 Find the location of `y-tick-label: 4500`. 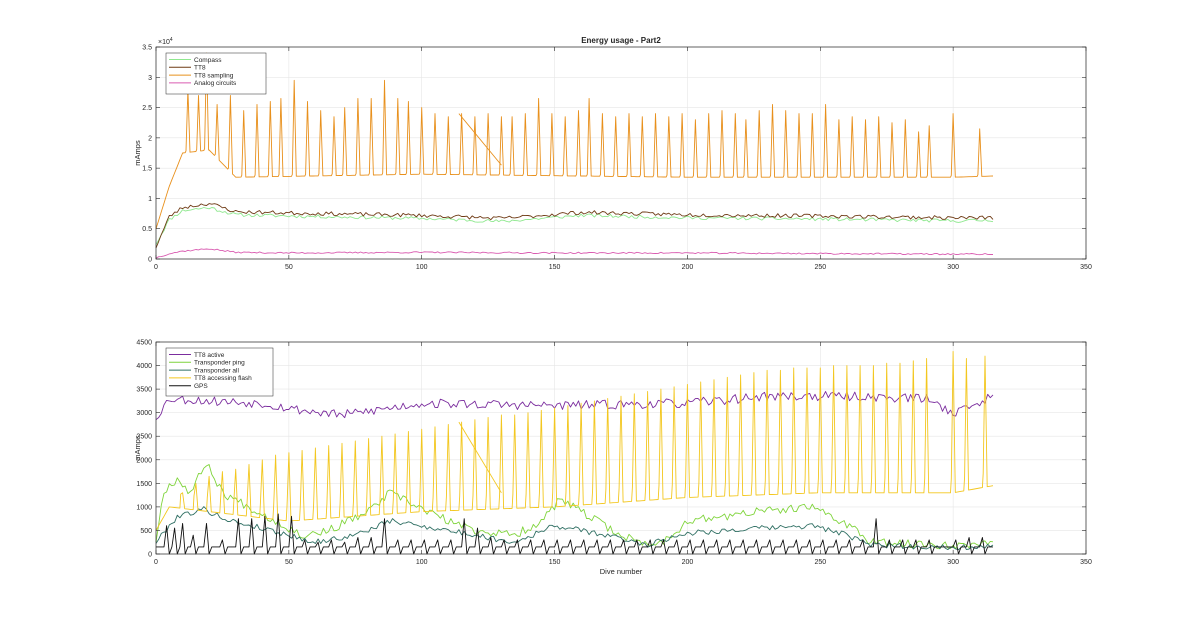

y-tick-label: 4500 is located at coordinates (144, 343).